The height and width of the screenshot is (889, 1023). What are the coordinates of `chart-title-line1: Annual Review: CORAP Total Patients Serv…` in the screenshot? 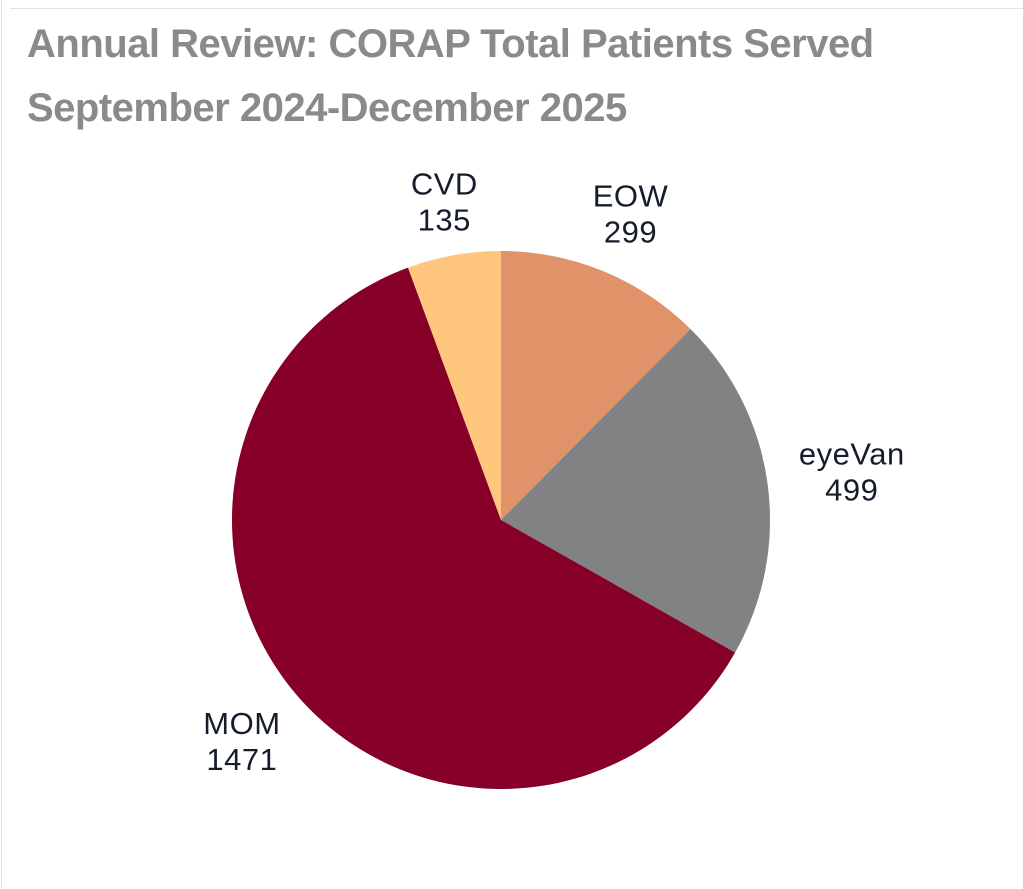 It's located at (450, 44).